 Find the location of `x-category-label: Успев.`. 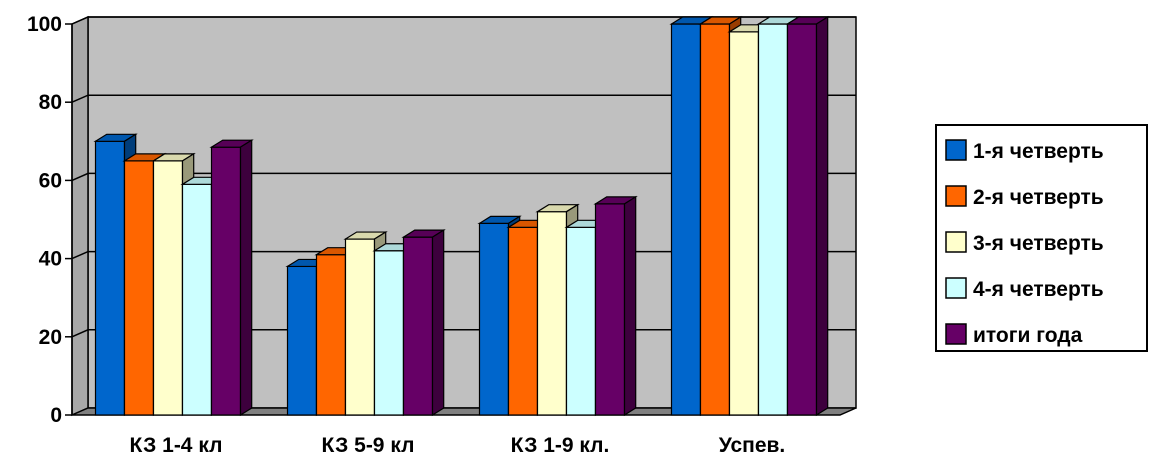

x-category-label: Успев. is located at coordinates (752, 445).